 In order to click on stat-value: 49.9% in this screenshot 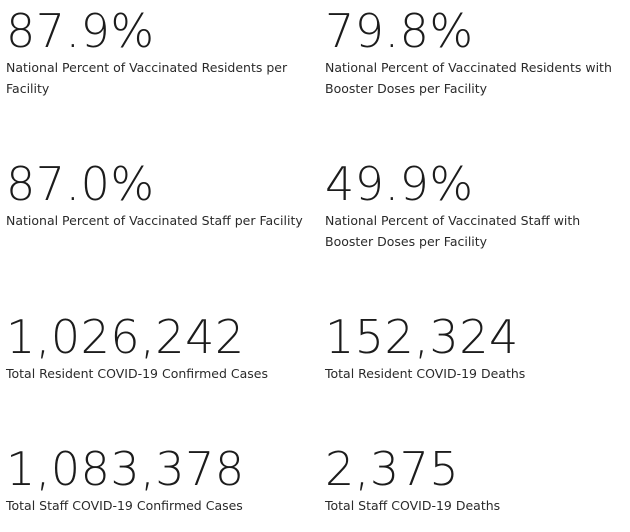, I will do `click(399, 184)`.